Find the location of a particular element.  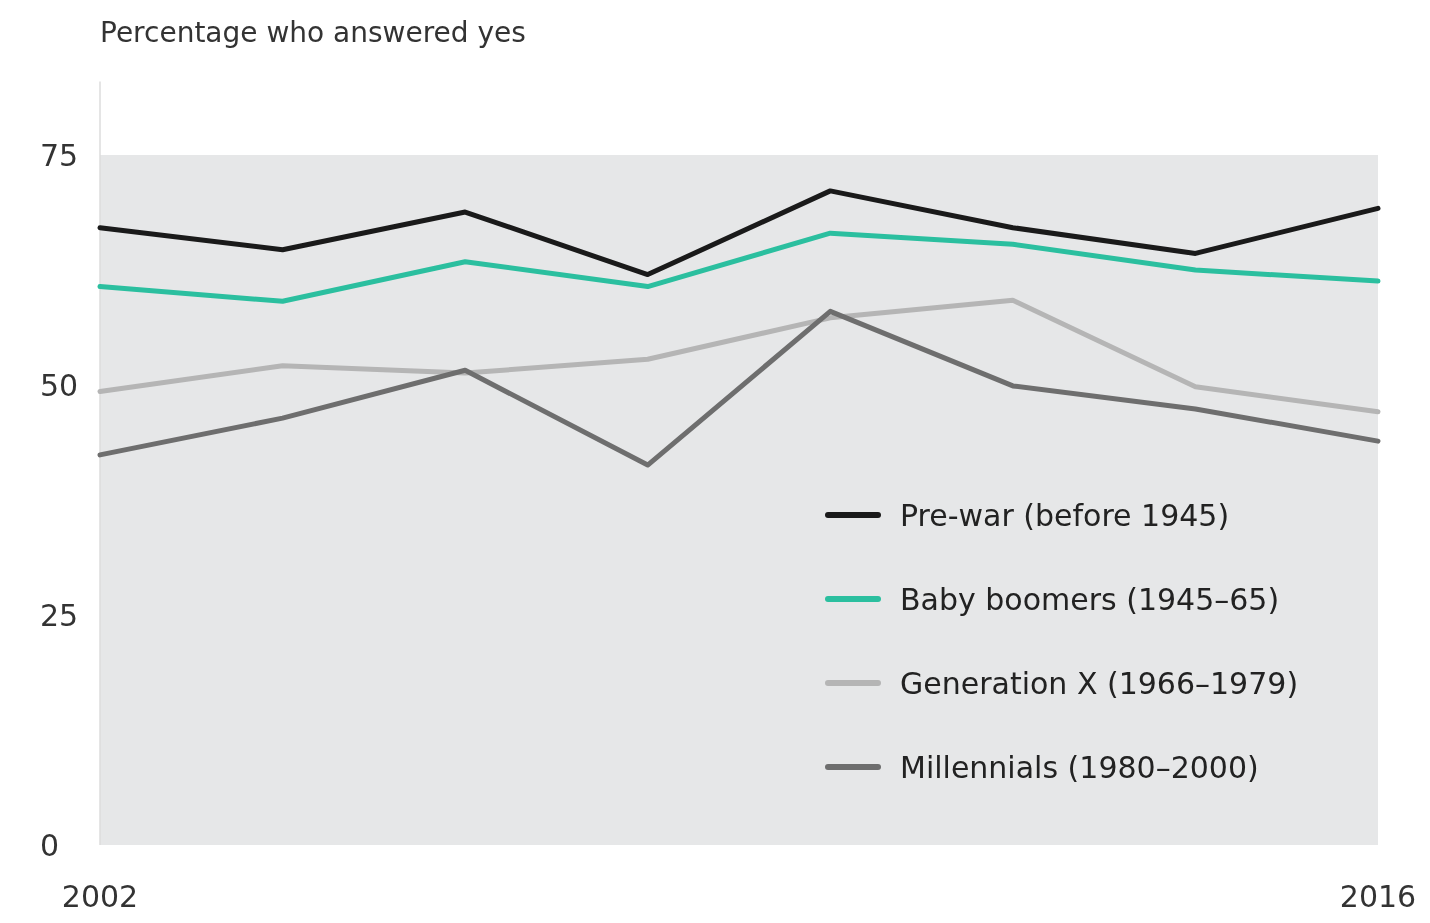

y-tick-label: 0 is located at coordinates (50, 845).